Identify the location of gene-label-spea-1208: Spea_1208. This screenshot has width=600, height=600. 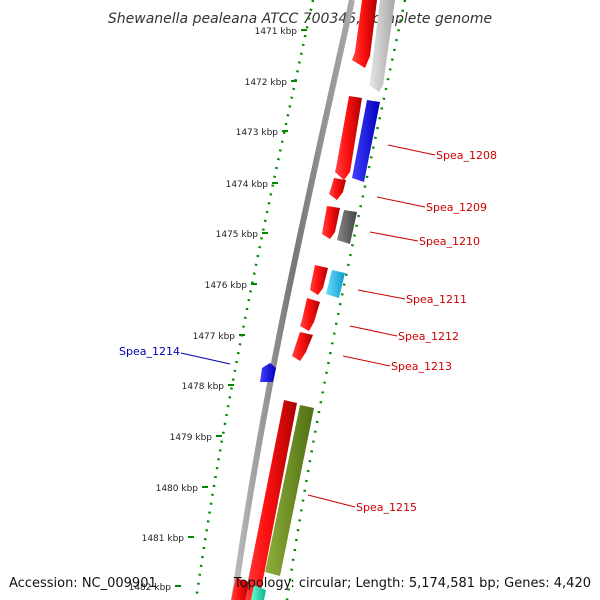
(466, 155).